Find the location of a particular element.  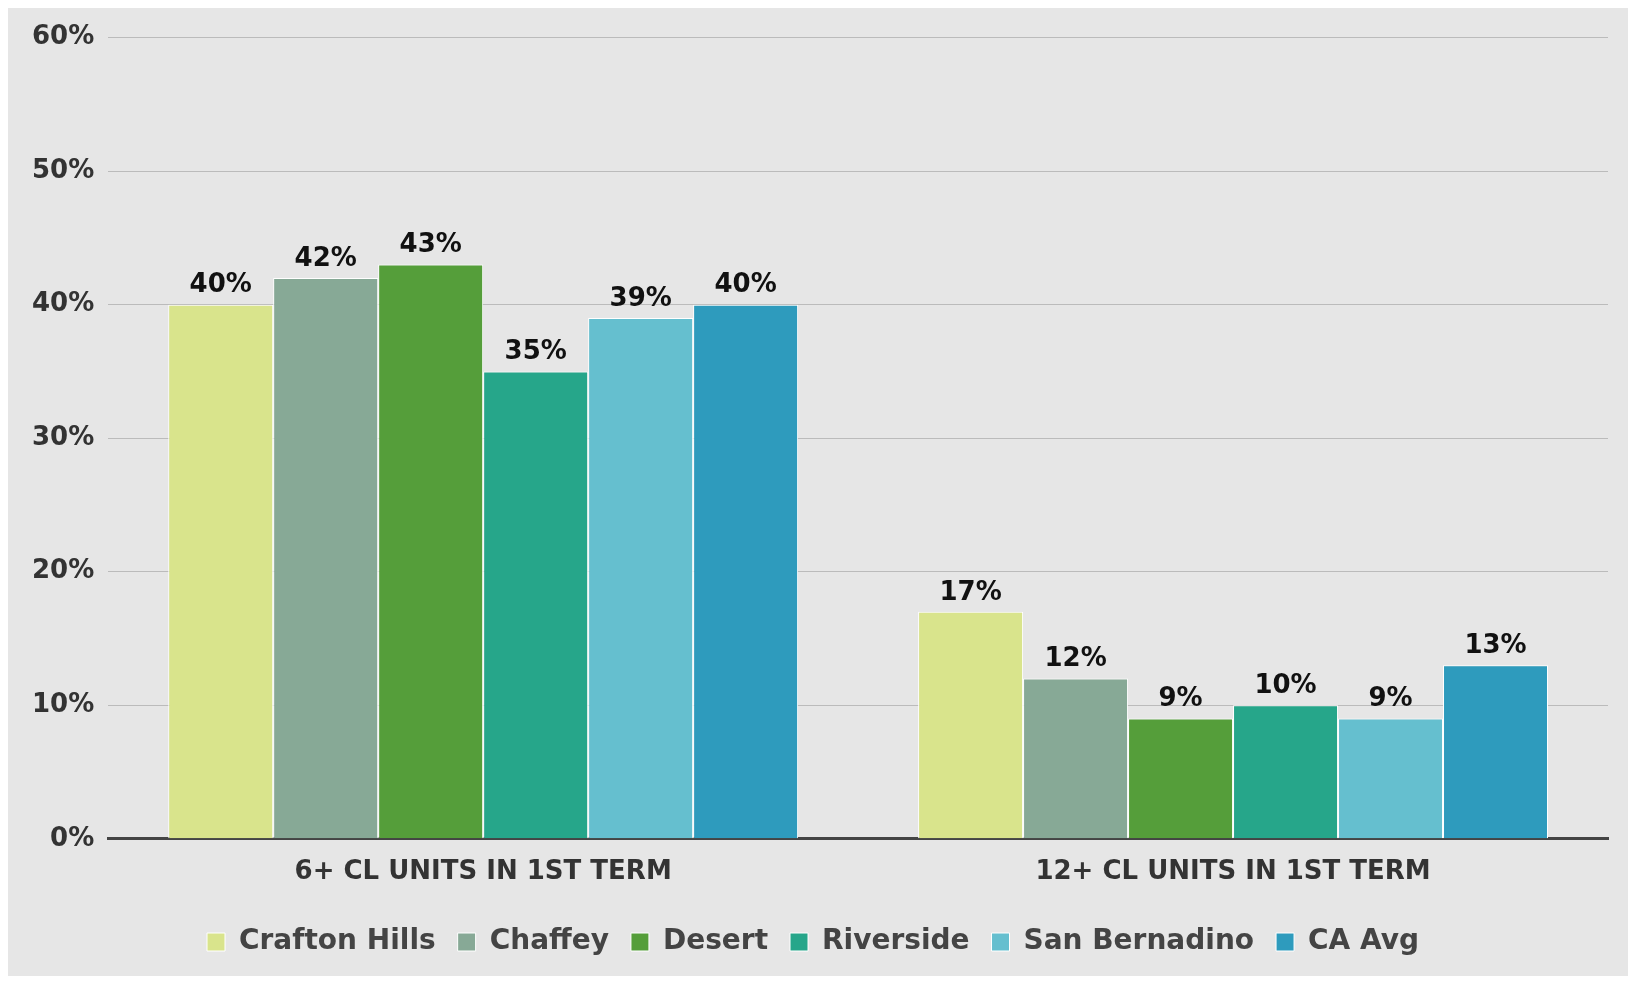

y-tick-label: 10% is located at coordinates (63, 703).